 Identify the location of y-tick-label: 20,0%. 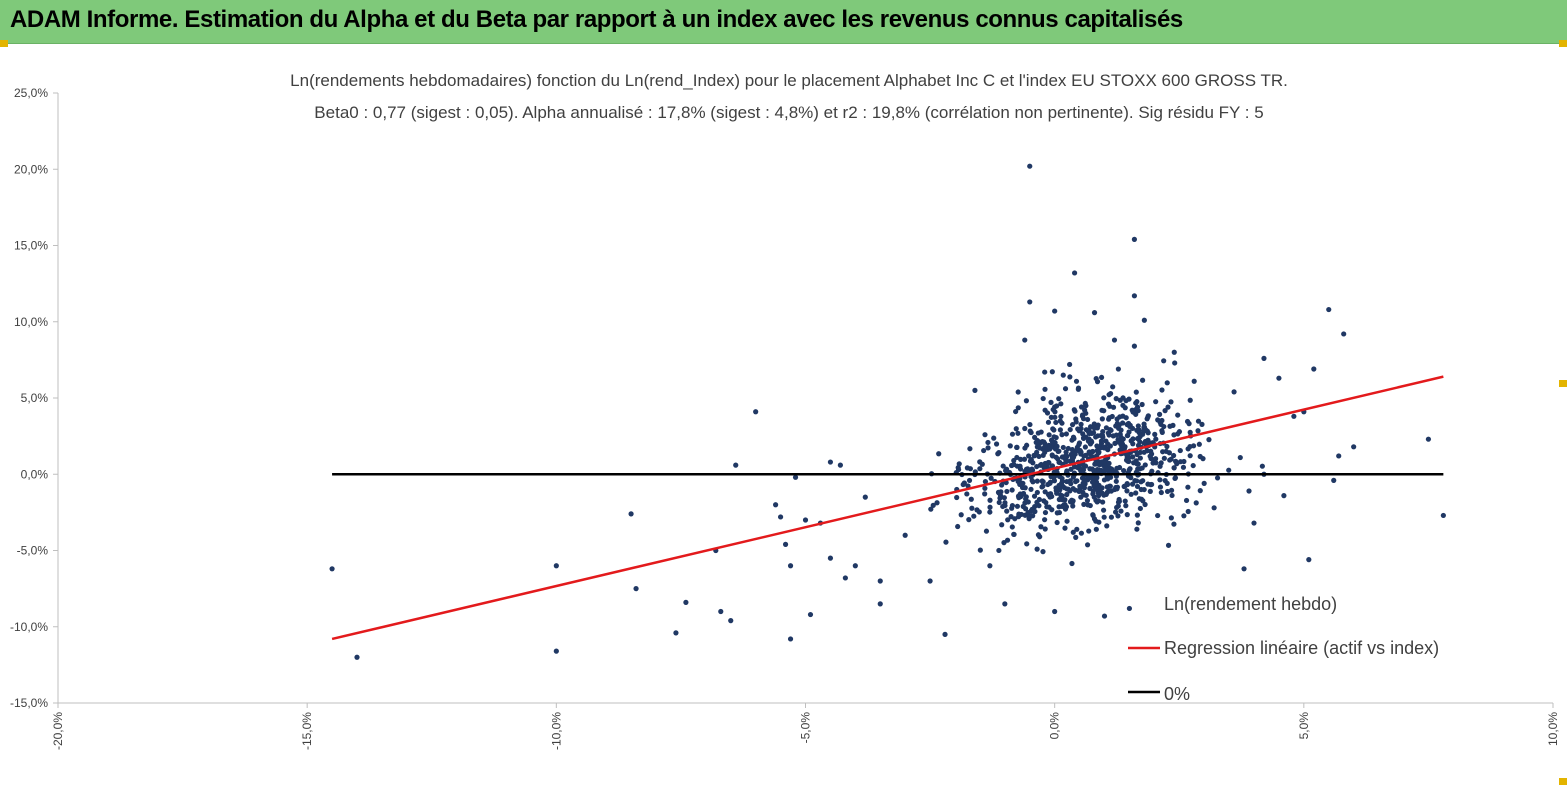
(31, 169).